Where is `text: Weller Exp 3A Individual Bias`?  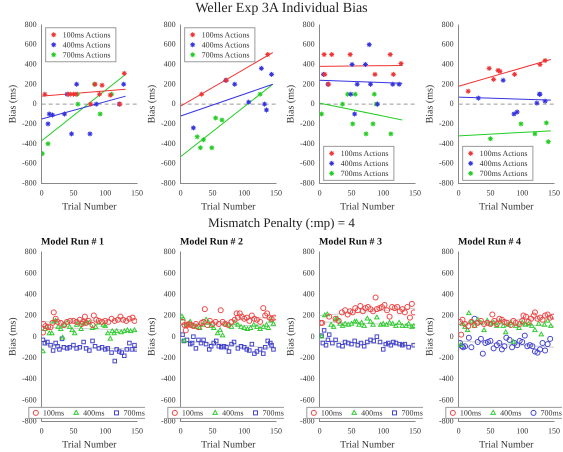 text: Weller Exp 3A Individual Bias is located at coordinates (281, 9).